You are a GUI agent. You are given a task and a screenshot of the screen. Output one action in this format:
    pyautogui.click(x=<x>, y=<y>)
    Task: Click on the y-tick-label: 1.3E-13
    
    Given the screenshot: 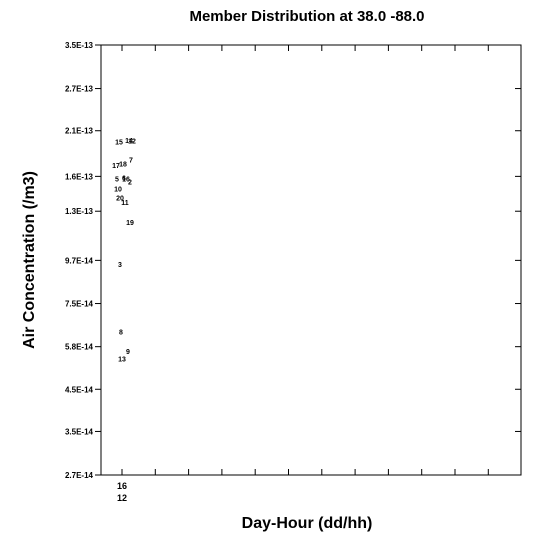 What is the action you would take?
    pyautogui.click(x=79, y=211)
    